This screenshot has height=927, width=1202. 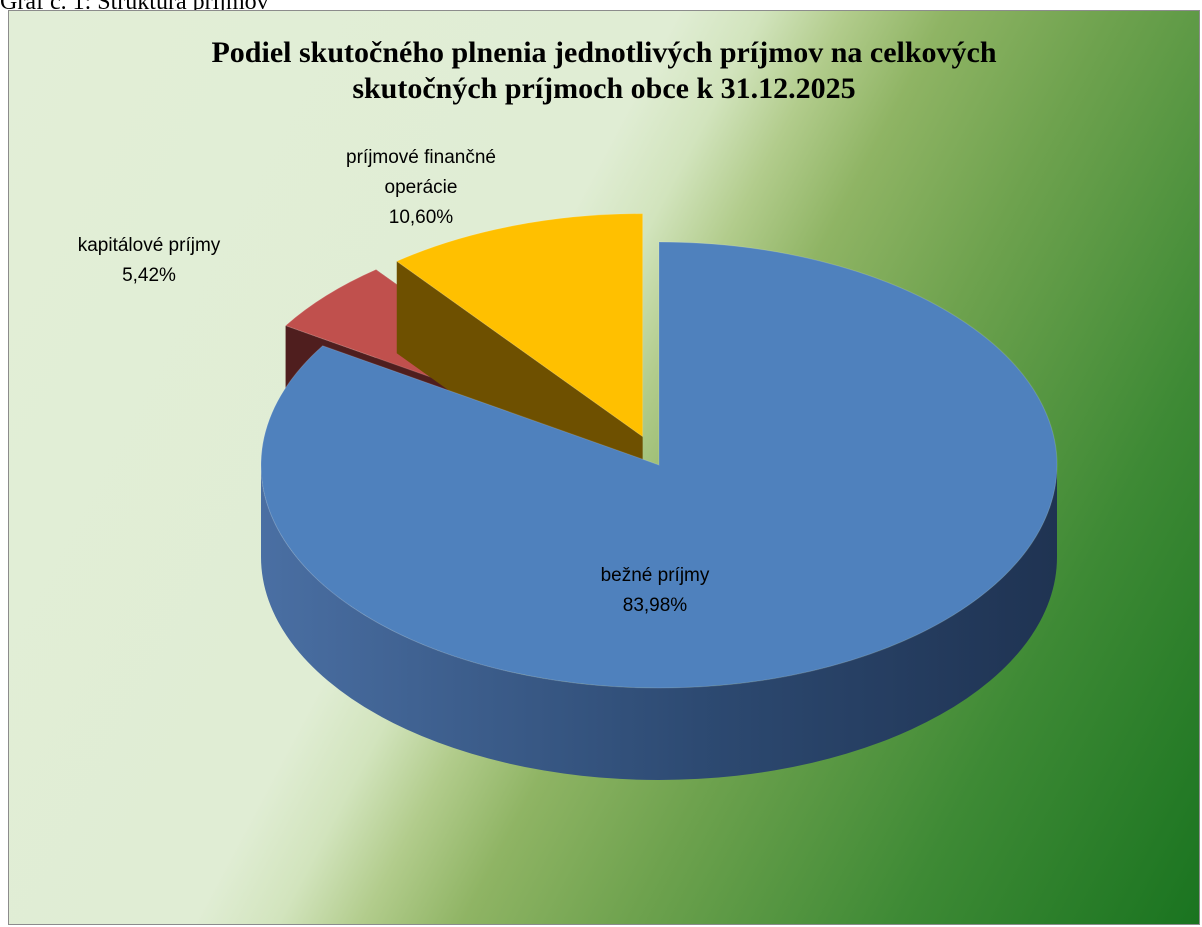 What do you see at coordinates (604, 88) in the screenshot?
I see `chart-title-line-2: skutočných príjmoch obce k 31.12.2025` at bounding box center [604, 88].